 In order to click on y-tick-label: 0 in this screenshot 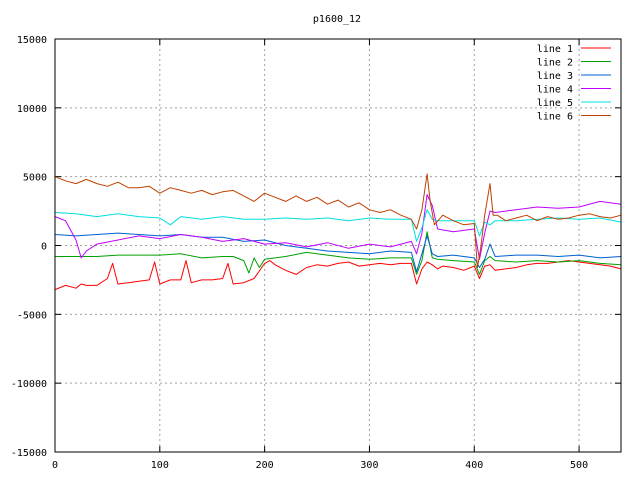, I will do `click(44, 247)`.